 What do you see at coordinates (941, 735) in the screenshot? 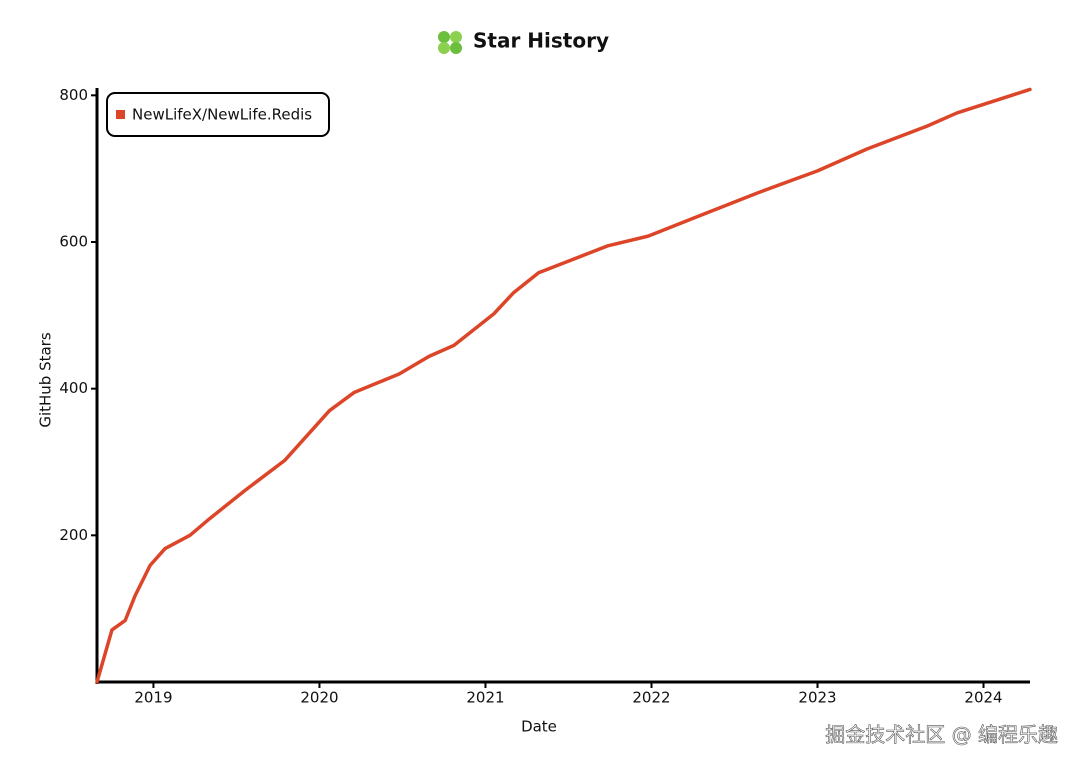
I see `watermark: 掘金技术社区 @ 编程乐趣` at bounding box center [941, 735].